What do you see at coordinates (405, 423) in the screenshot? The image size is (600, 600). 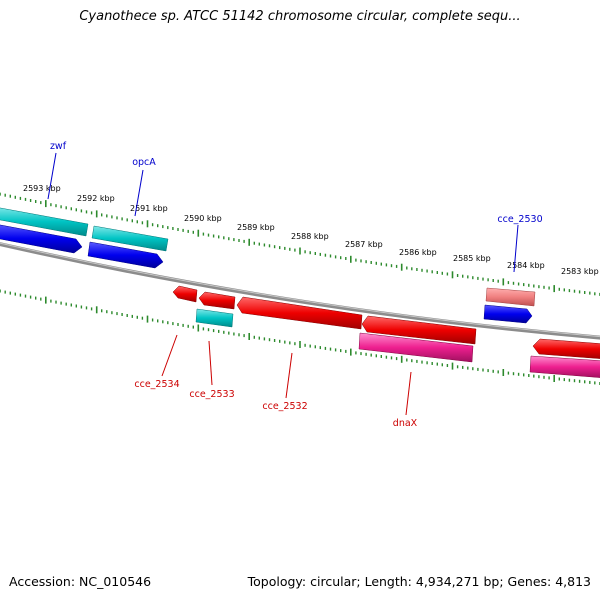 I see `gene-label-dnaX: dnaX` at bounding box center [405, 423].